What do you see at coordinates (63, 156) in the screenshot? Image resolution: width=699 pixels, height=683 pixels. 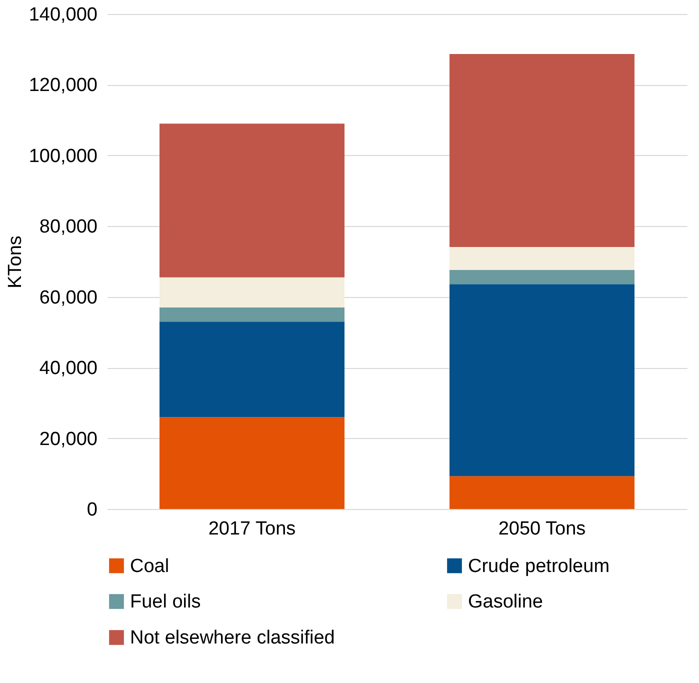 I see `y-tick-label: 100,000` at bounding box center [63, 156].